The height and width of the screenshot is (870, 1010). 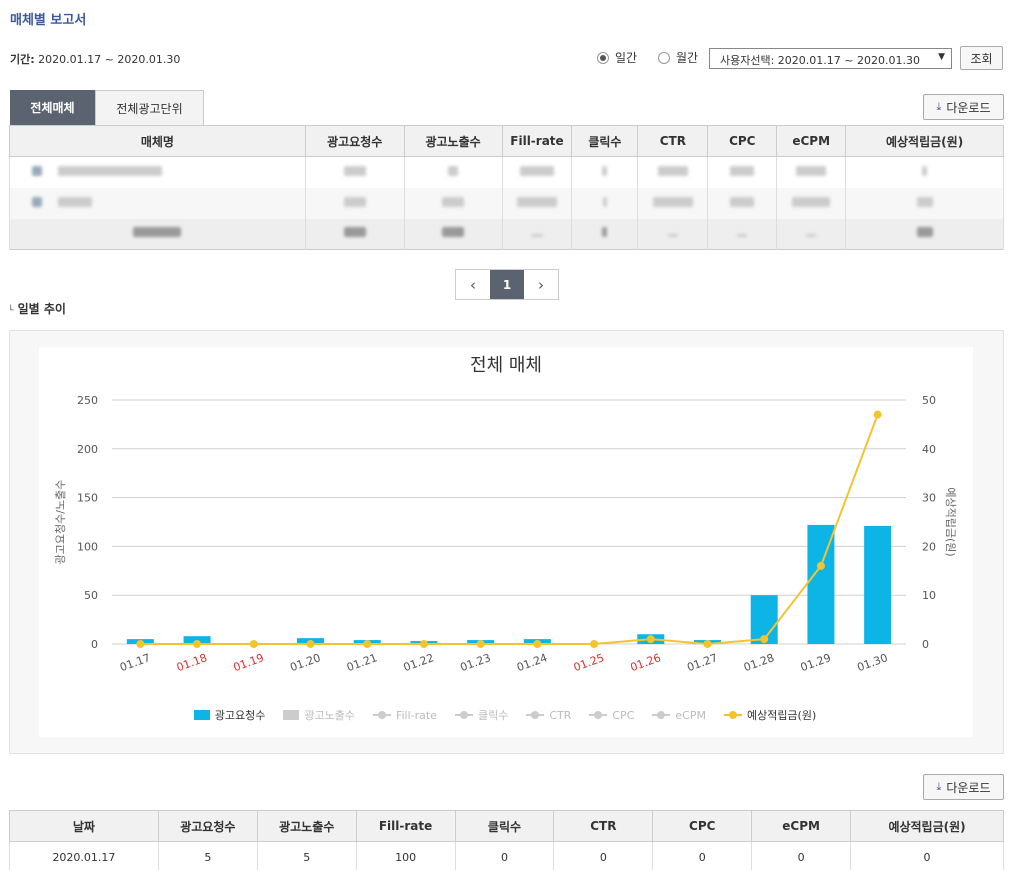 I want to click on period-display: 기간: 2020.01.17 ~ 2020.01.30, so click(x=95, y=59).